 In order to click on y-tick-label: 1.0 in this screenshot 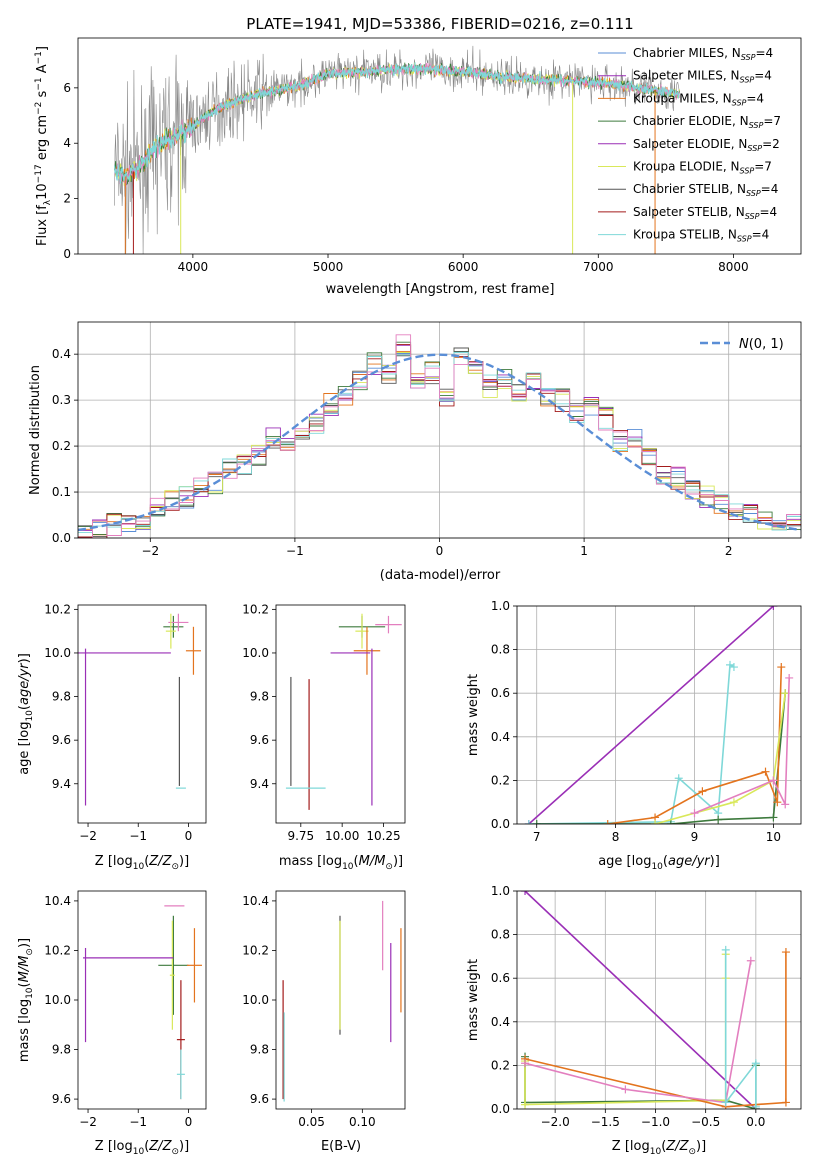, I will do `click(500, 891)`.